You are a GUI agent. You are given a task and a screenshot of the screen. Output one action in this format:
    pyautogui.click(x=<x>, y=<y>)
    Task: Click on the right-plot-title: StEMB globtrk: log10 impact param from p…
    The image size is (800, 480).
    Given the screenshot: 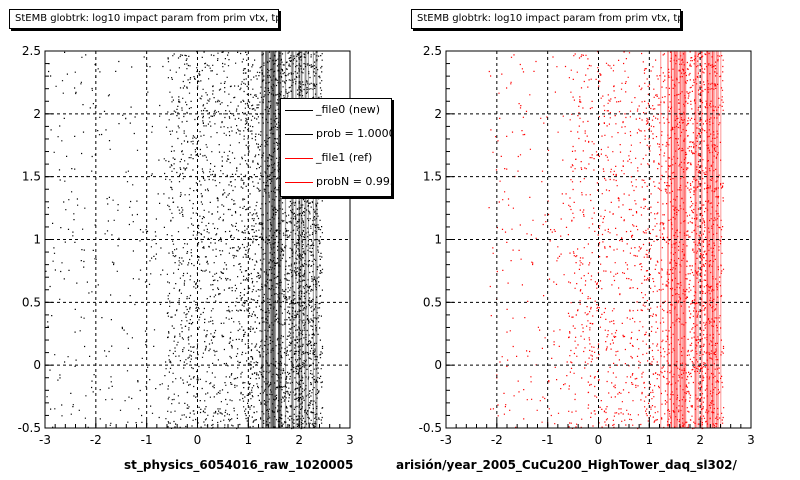 What is the action you would take?
    pyautogui.click(x=546, y=19)
    